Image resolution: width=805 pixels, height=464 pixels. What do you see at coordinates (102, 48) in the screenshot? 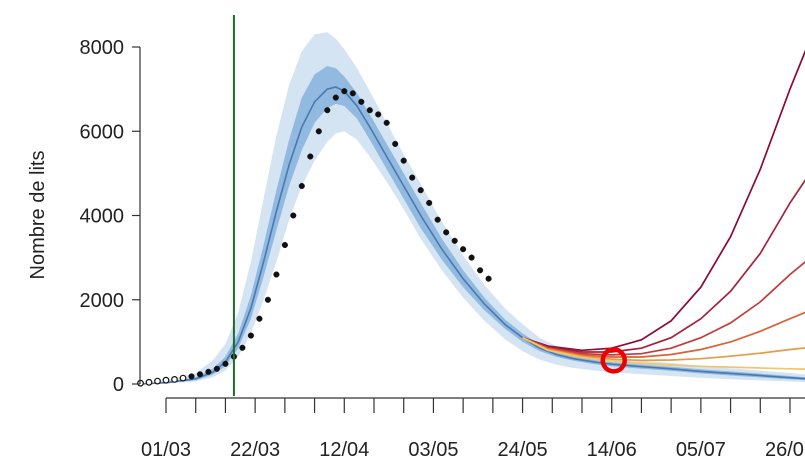
I see `y-tick-label: 8000` at bounding box center [102, 48].